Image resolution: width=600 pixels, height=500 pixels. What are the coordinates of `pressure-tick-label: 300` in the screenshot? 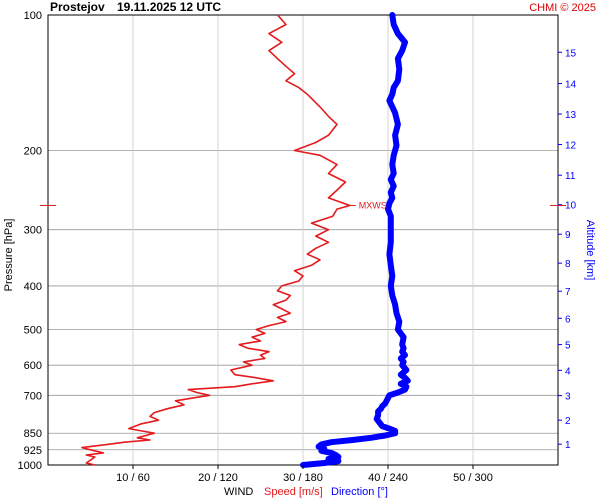 It's located at (33, 231).